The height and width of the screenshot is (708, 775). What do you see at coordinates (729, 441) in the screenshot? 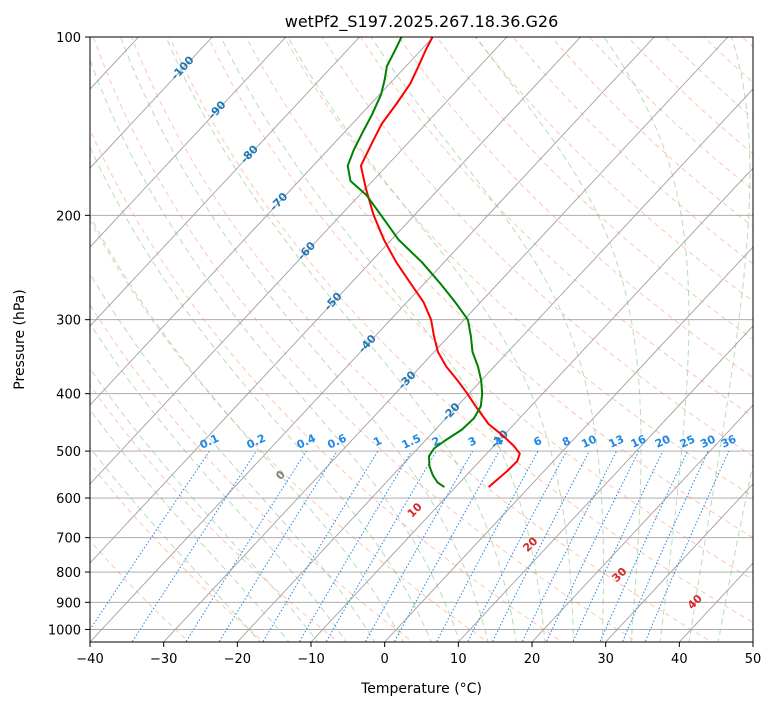
I see `mixing-ratio-label: 36` at bounding box center [729, 441].